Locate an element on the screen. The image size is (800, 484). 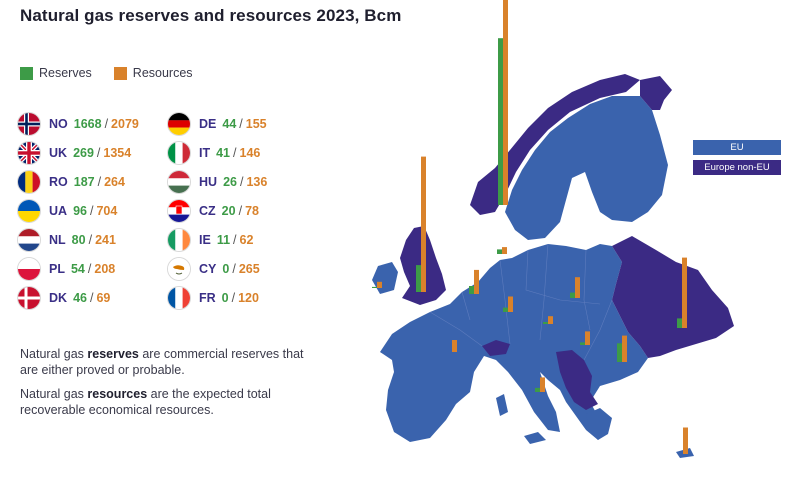
map-legend-eu: EU is located at coordinates (737, 147).